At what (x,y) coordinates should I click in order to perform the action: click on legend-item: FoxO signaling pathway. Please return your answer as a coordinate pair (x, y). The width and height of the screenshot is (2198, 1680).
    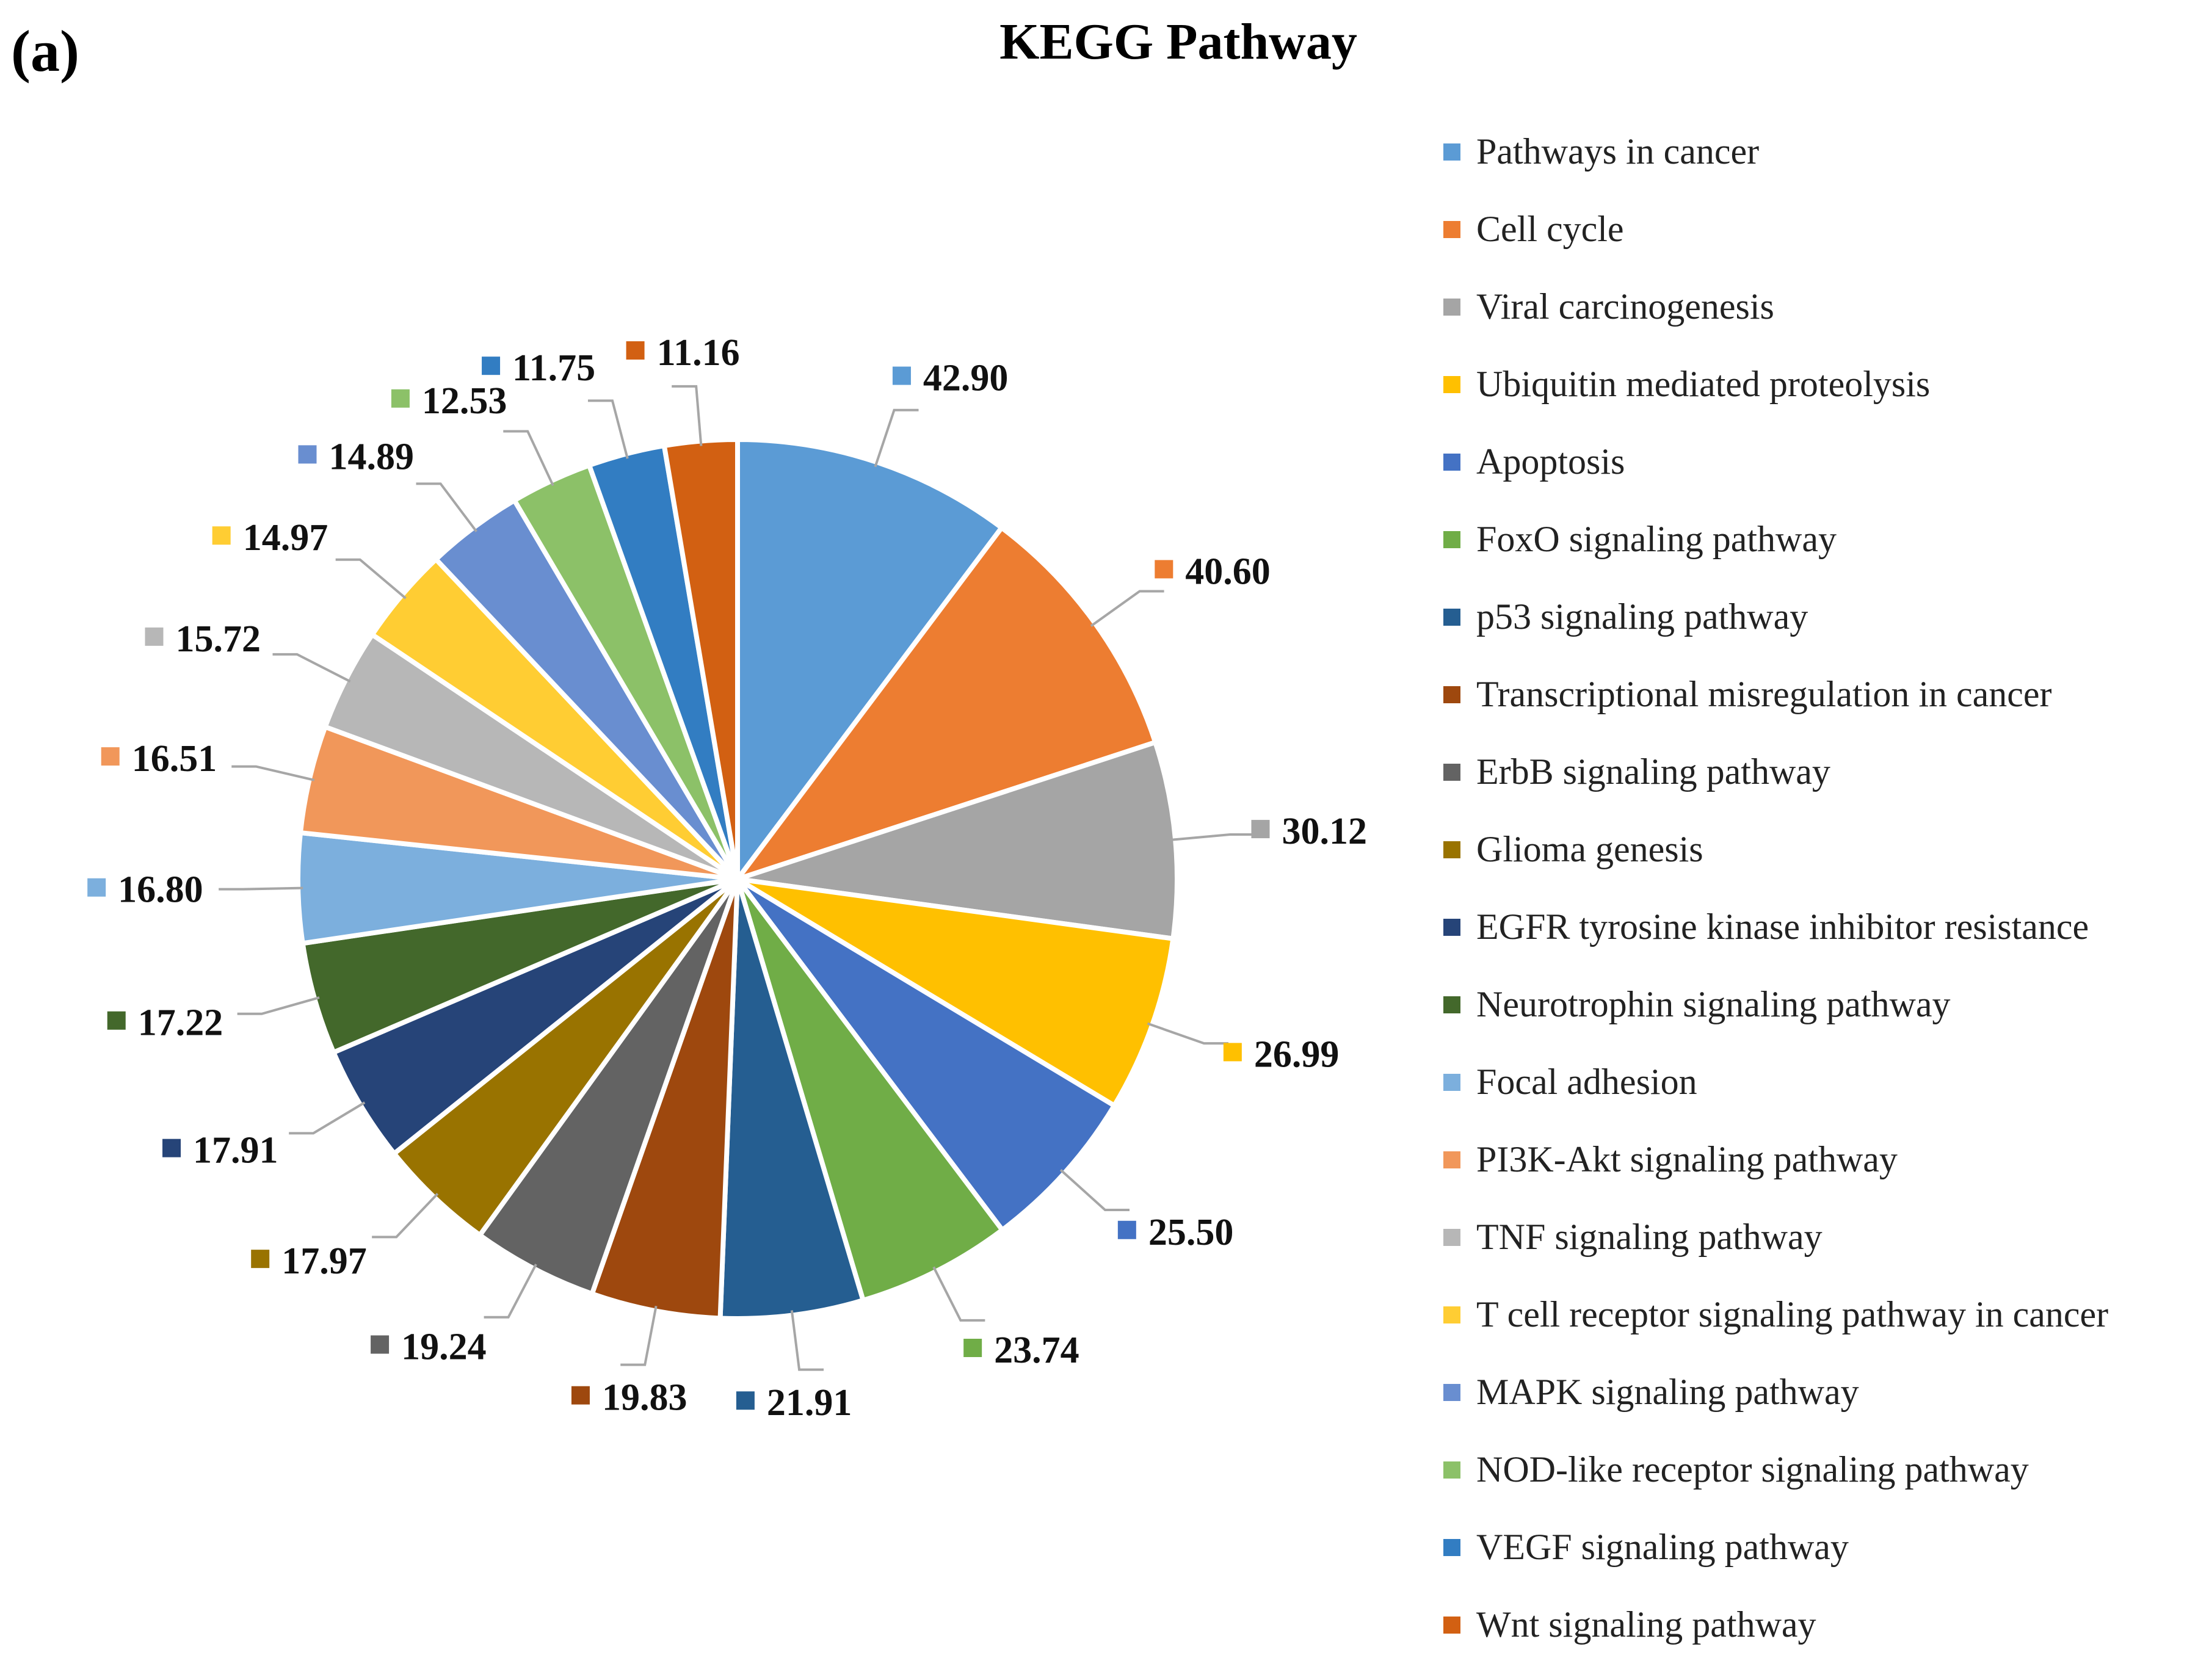
    Looking at the image, I should click on (1818, 556).